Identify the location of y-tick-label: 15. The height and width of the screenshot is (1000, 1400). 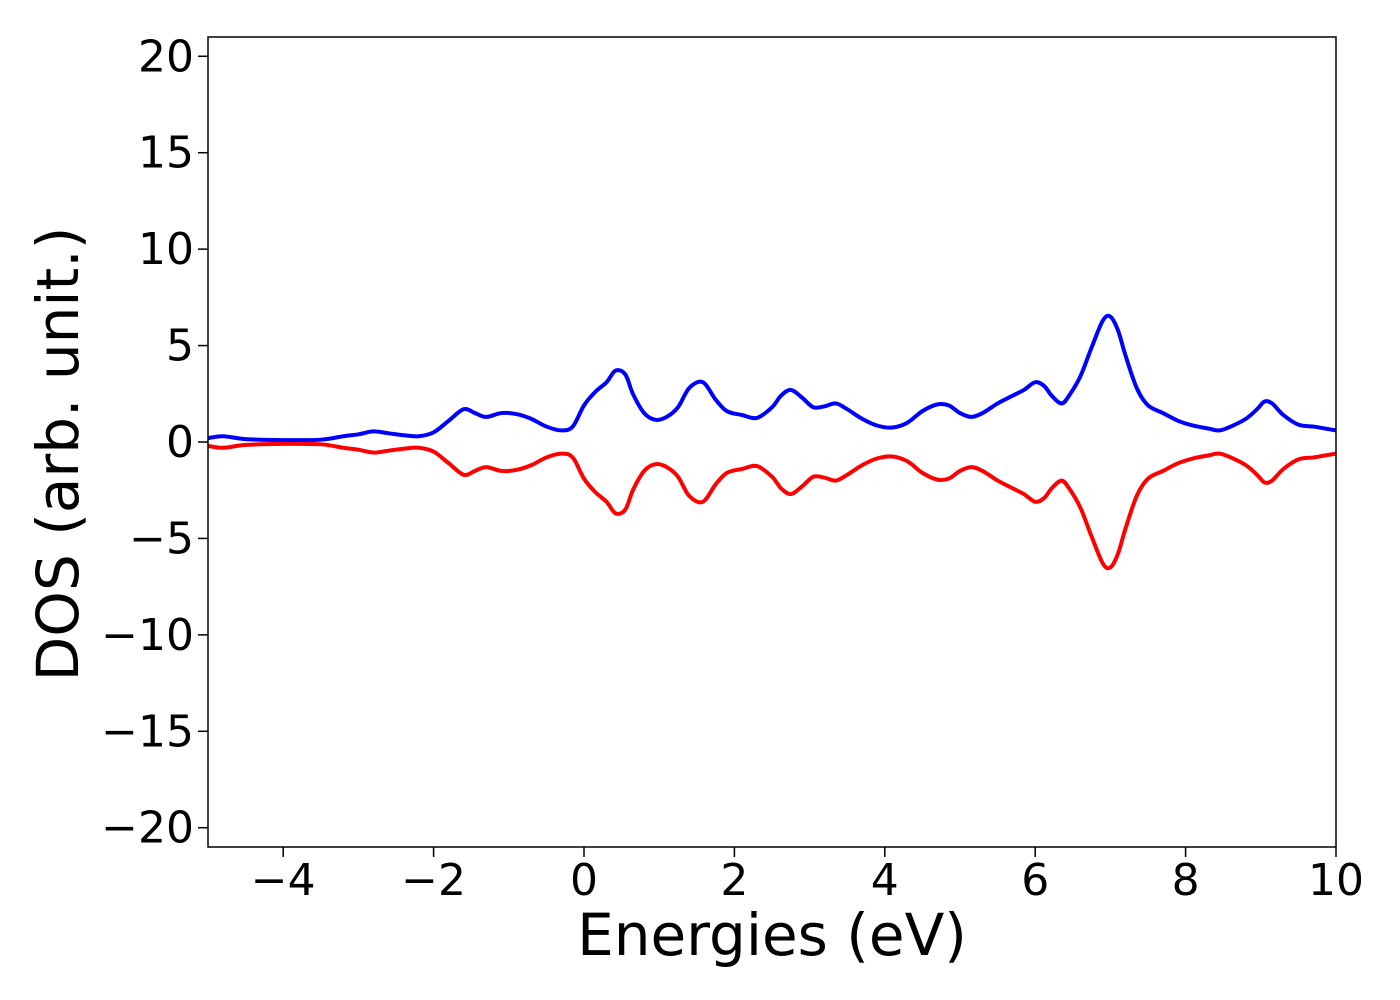
(166, 153).